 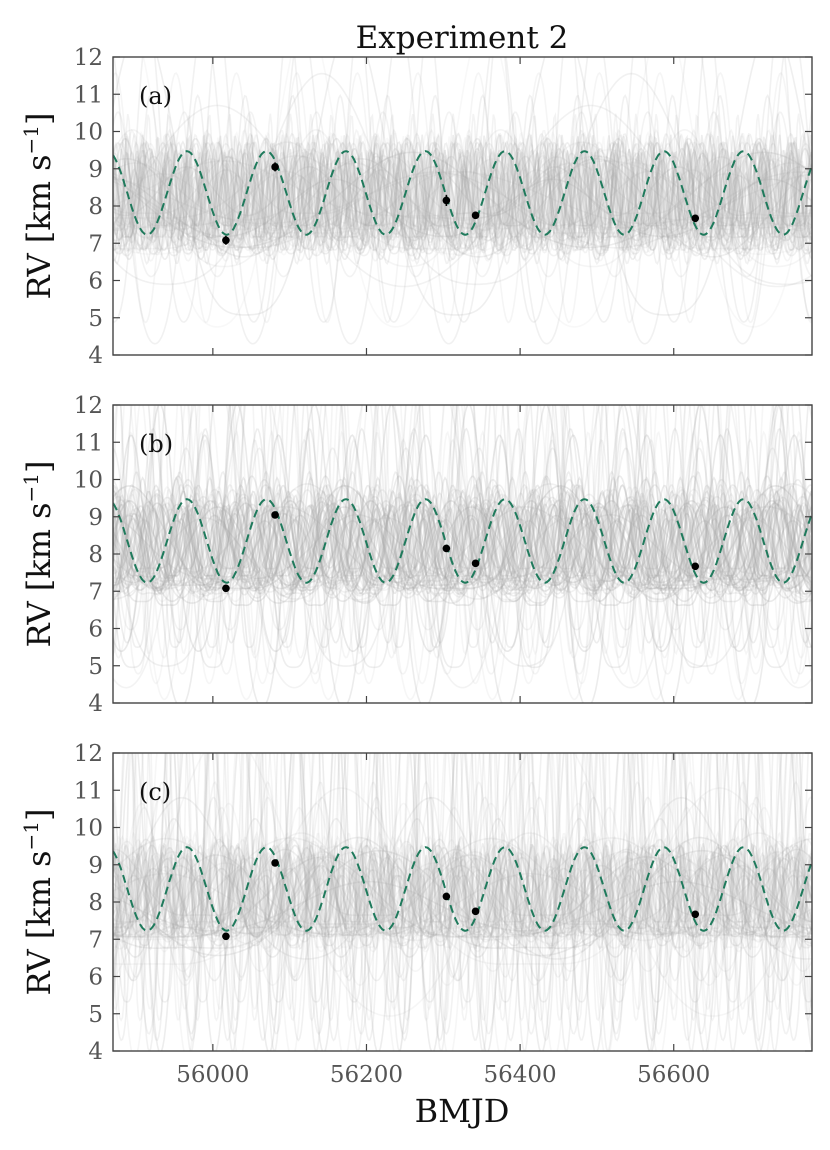 I want to click on x-tick-label: 56200, so click(x=366, y=1075).